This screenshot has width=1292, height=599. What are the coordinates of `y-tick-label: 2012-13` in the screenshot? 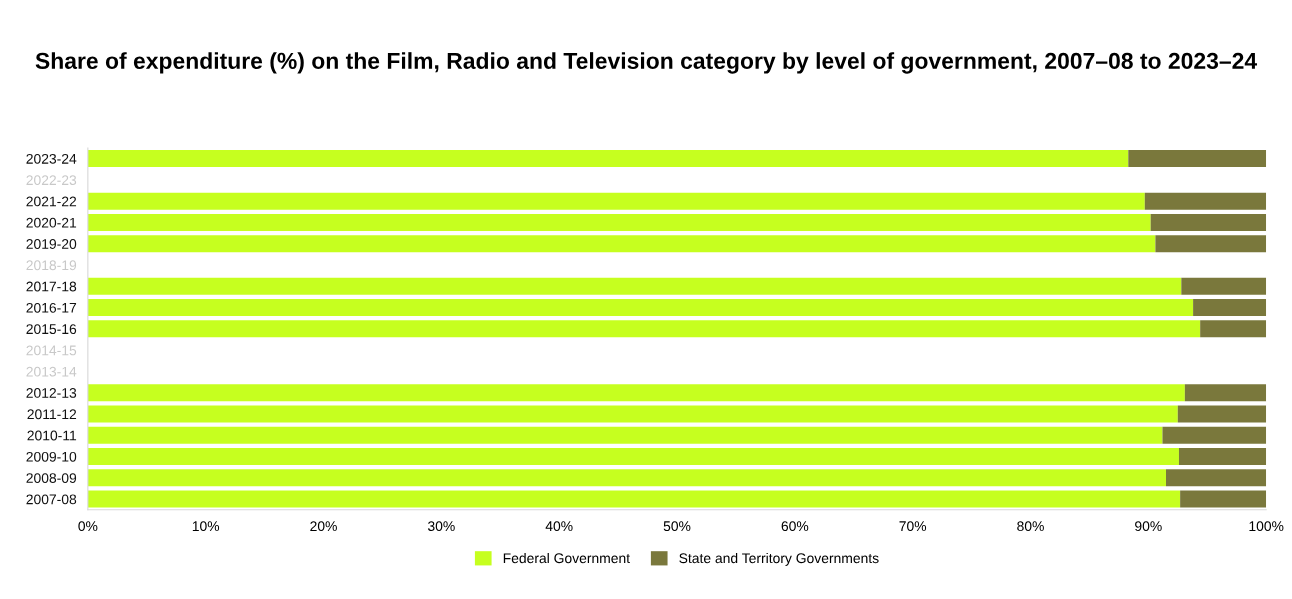 It's located at (51, 393).